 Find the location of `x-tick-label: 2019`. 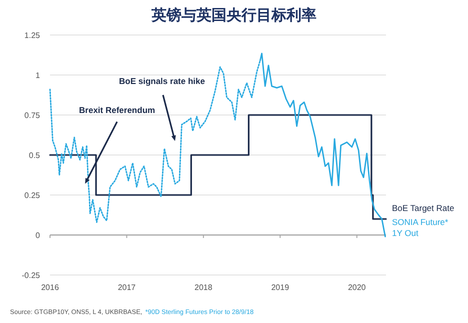

x-tick-label: 2019 is located at coordinates (280, 287).